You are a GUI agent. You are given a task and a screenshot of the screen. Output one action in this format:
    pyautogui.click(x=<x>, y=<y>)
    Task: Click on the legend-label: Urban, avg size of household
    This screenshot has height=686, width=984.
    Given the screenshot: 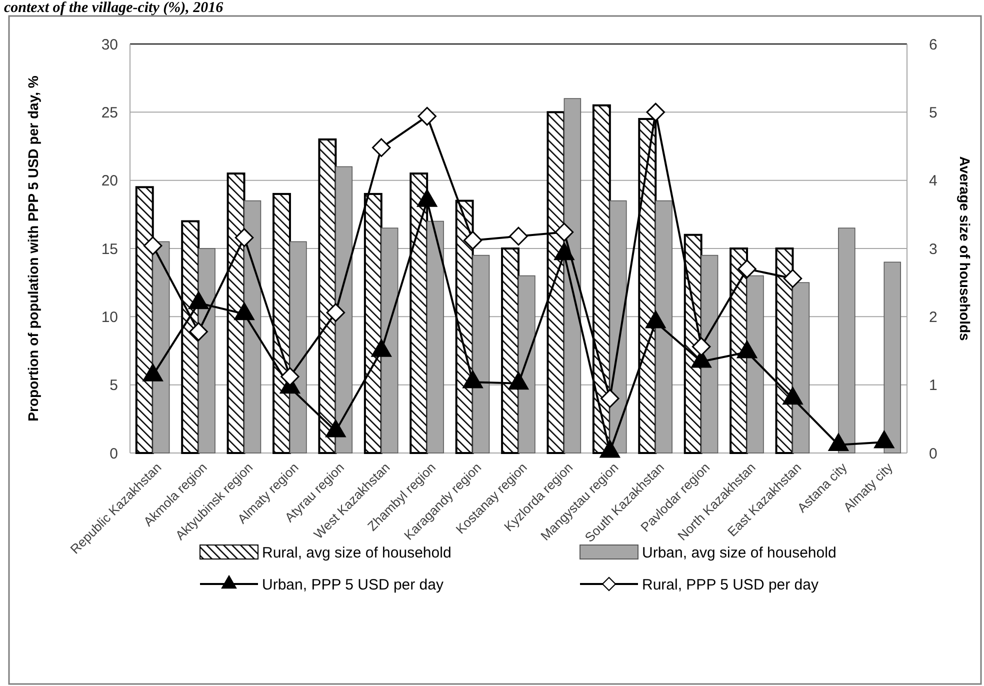 What is the action you would take?
    pyautogui.click(x=739, y=553)
    